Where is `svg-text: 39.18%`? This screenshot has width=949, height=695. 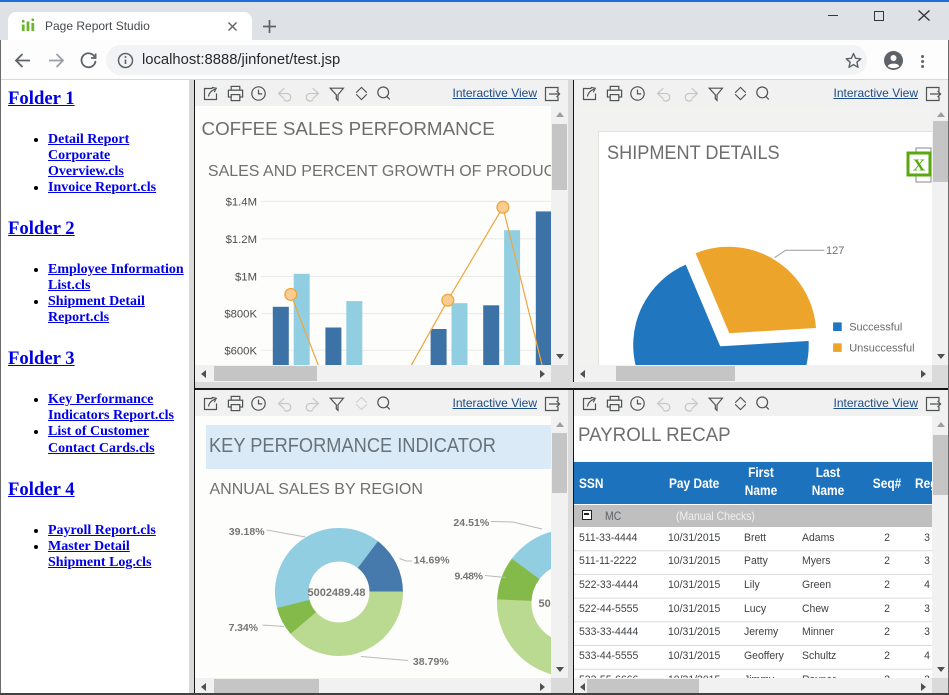 svg-text: 39.18% is located at coordinates (247, 532).